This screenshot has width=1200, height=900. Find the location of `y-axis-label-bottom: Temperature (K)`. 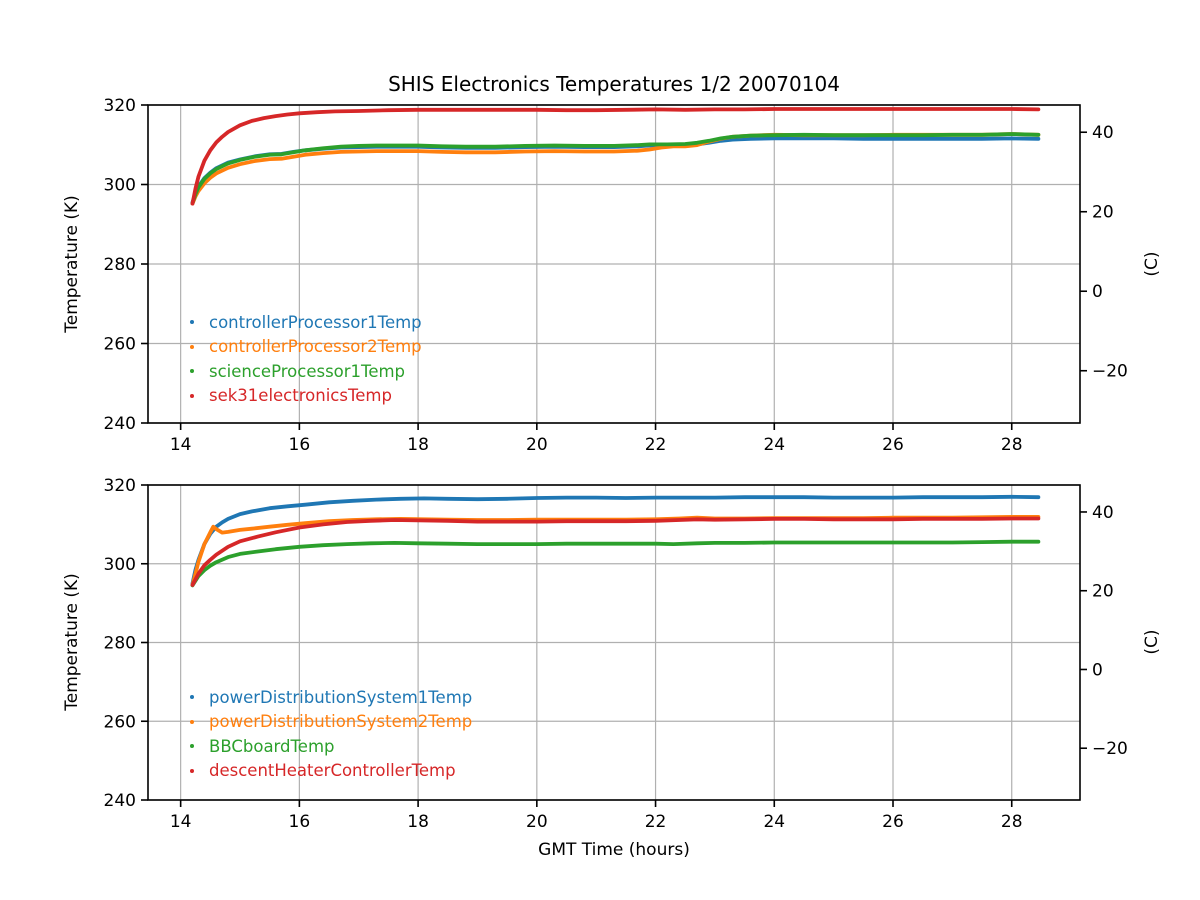

y-axis-label-bottom: Temperature (K) is located at coordinates (72, 642).